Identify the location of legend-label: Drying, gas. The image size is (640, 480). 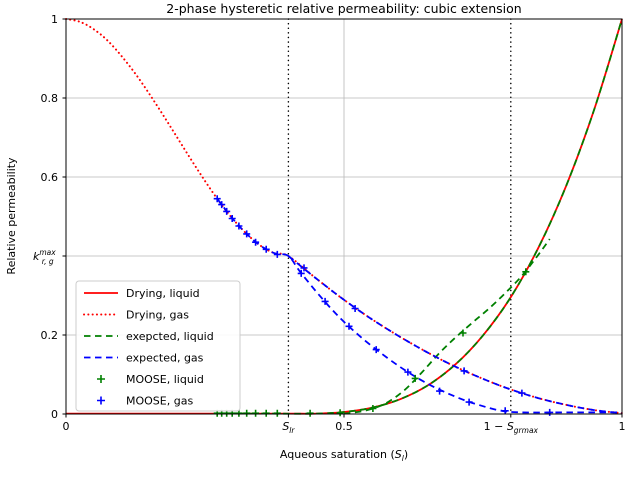
(157, 315).